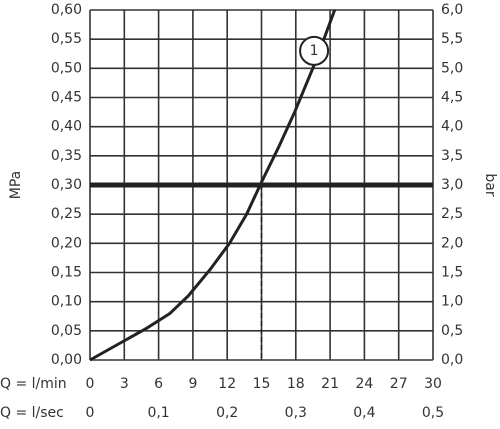  What do you see at coordinates (66, 273) in the screenshot?
I see `y-tick-label: 0,15` at bounding box center [66, 273].